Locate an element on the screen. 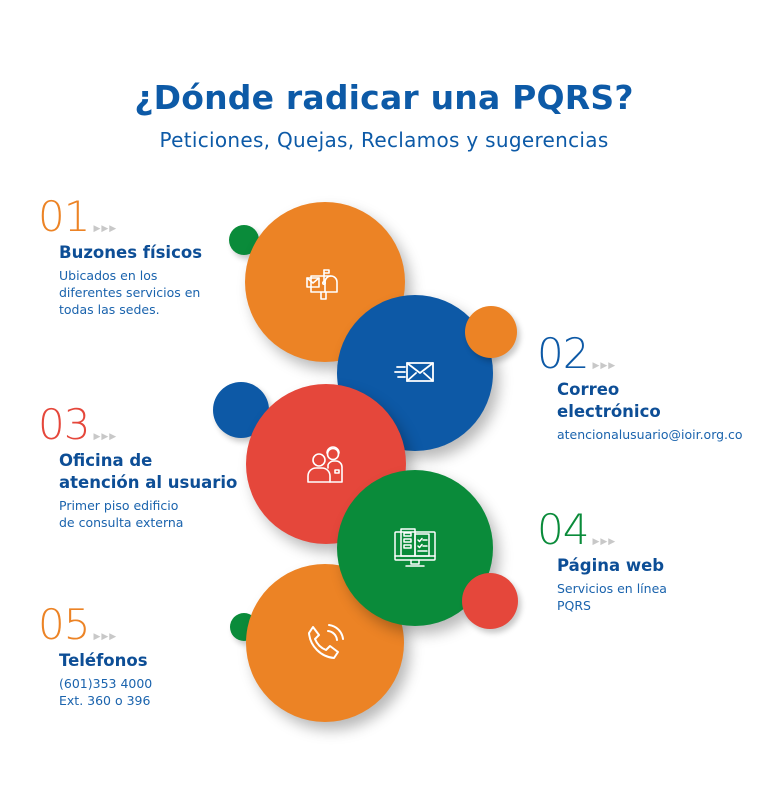 This screenshot has width=768, height=799. phone-extension: Ext. 360 o 396 is located at coordinates (105, 700).